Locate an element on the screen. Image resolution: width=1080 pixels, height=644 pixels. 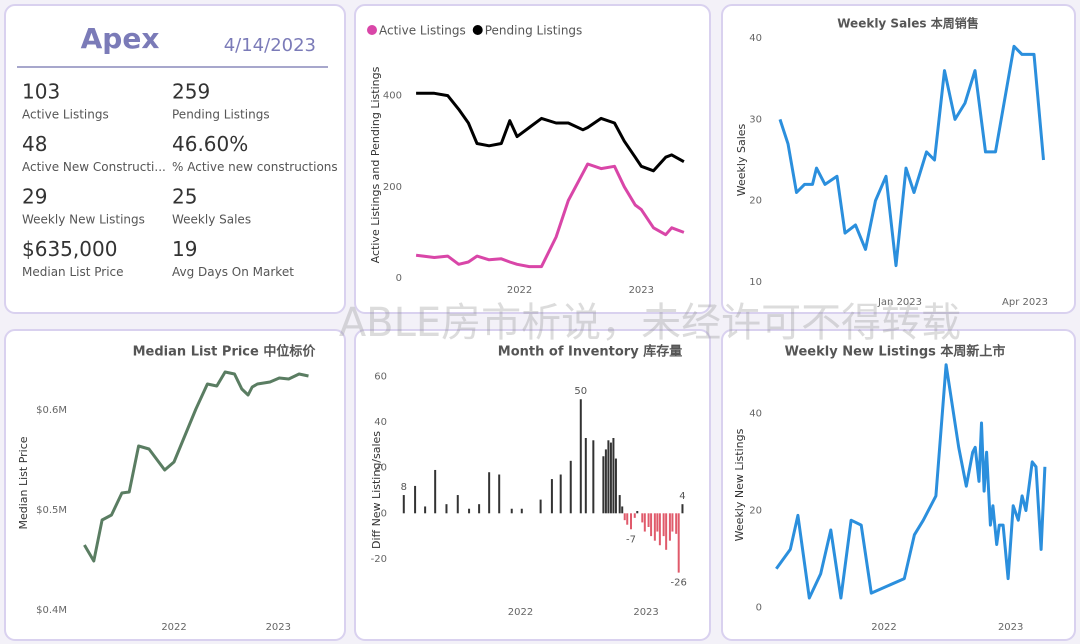
y-tick-label: 400 is located at coordinates (392, 96).